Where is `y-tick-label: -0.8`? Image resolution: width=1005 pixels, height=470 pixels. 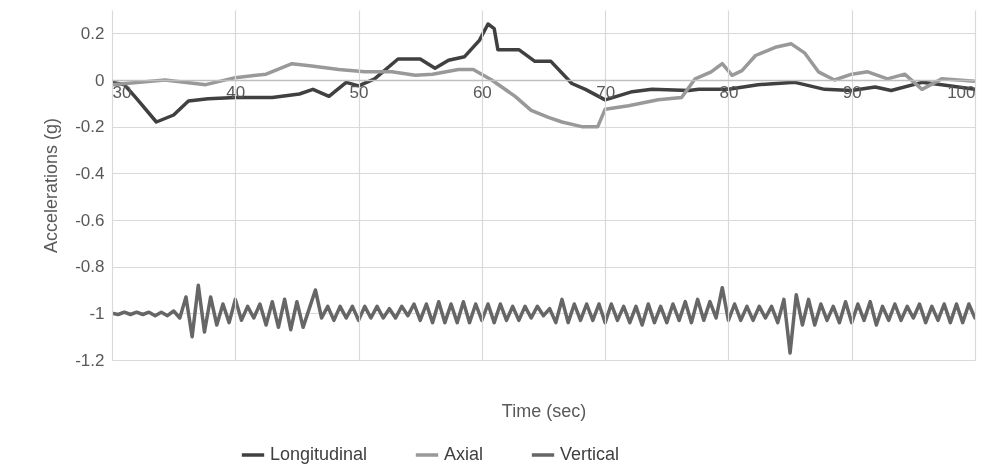
y-tick-label: -0.8 is located at coordinates (90, 267).